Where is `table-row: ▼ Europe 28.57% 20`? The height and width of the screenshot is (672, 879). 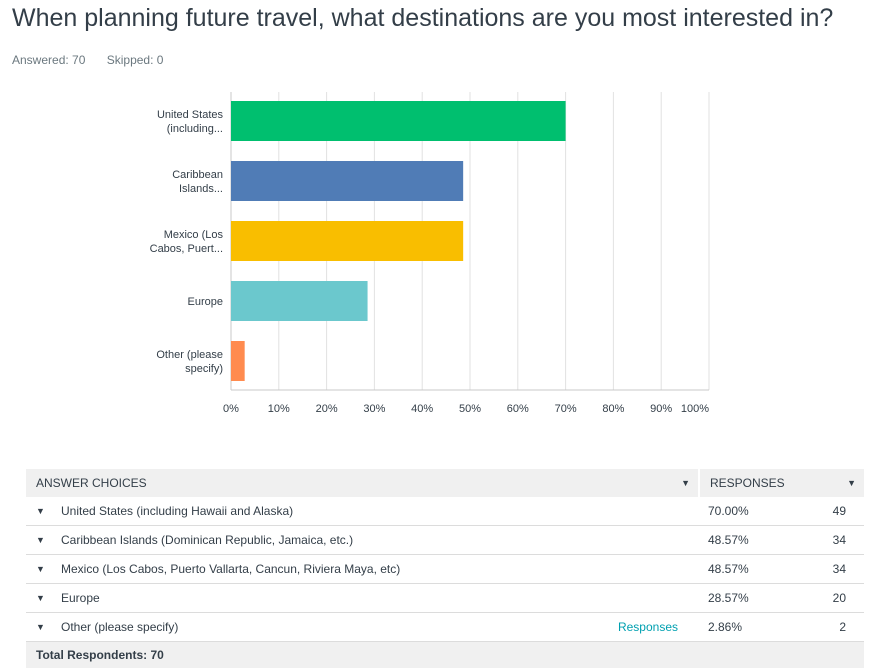
table-row: ▼ Europe 28.57% 20 is located at coordinates (445, 598).